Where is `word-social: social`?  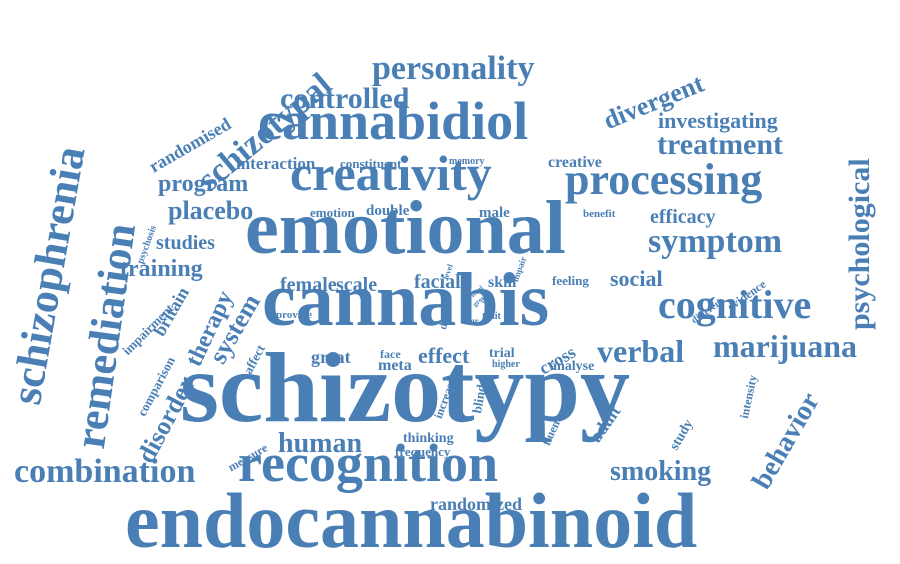
word-social: social is located at coordinates (636, 278).